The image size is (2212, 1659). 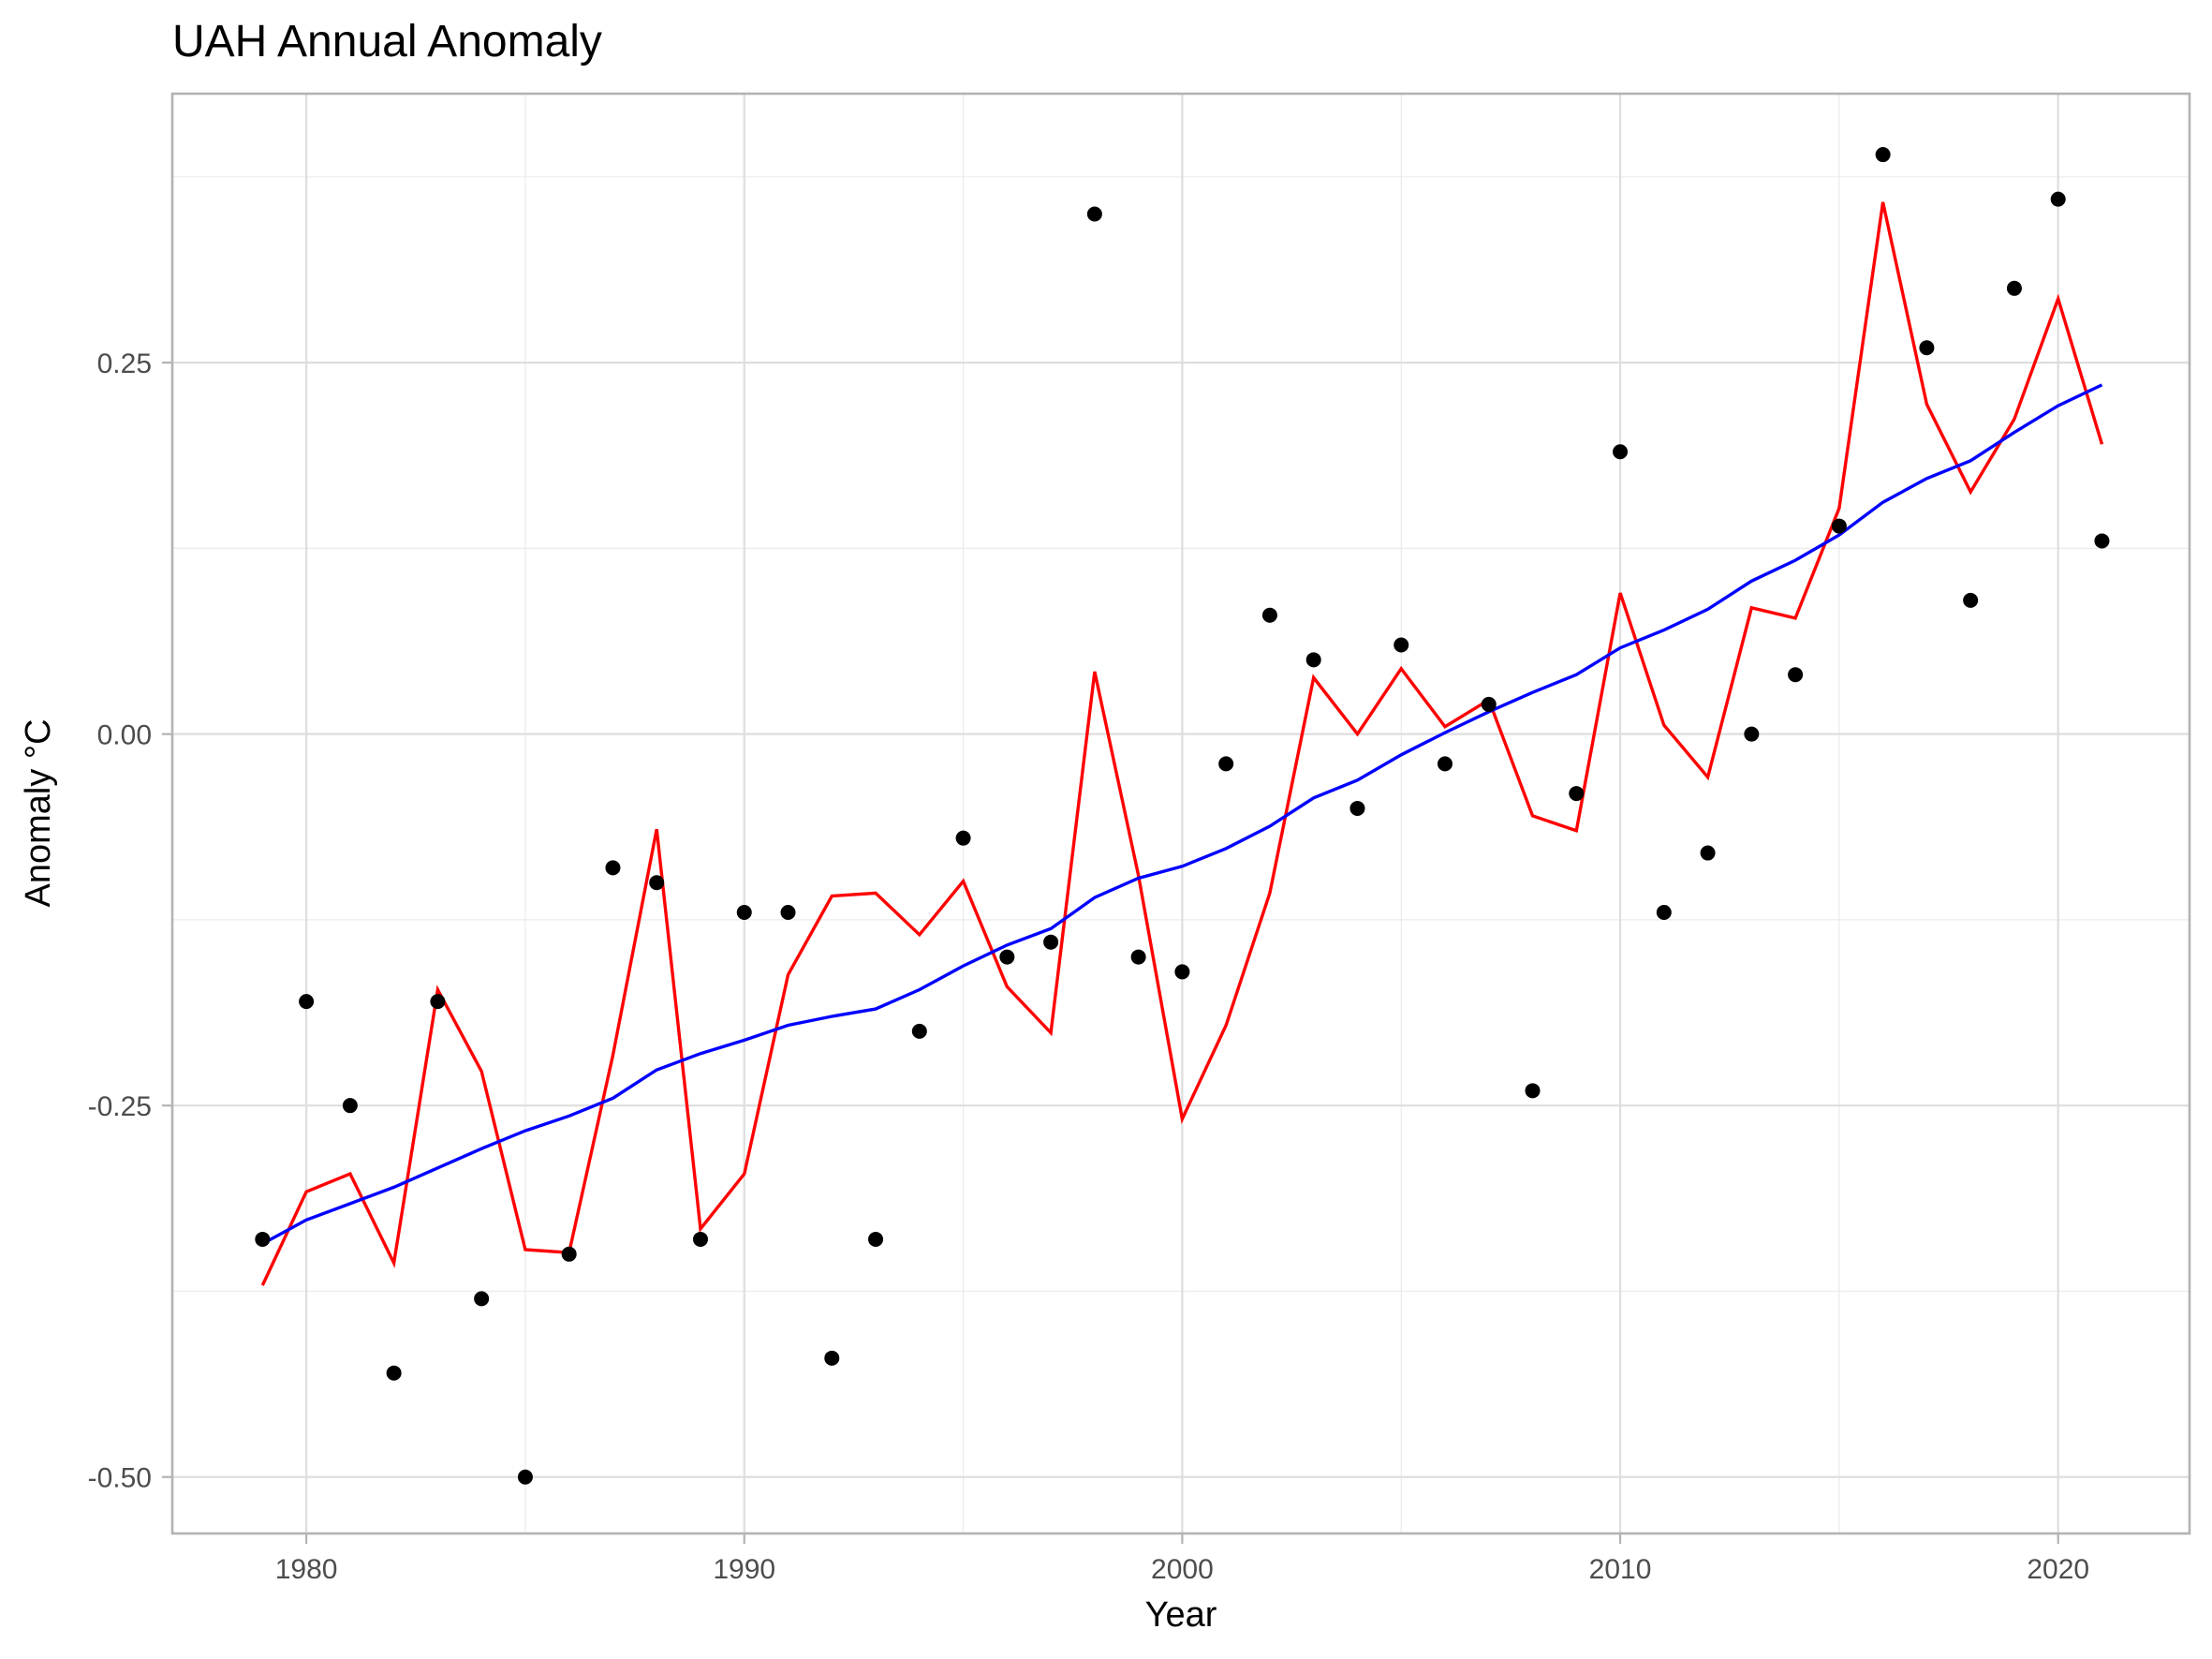 I want to click on data-point-1979, so click(x=263, y=1239).